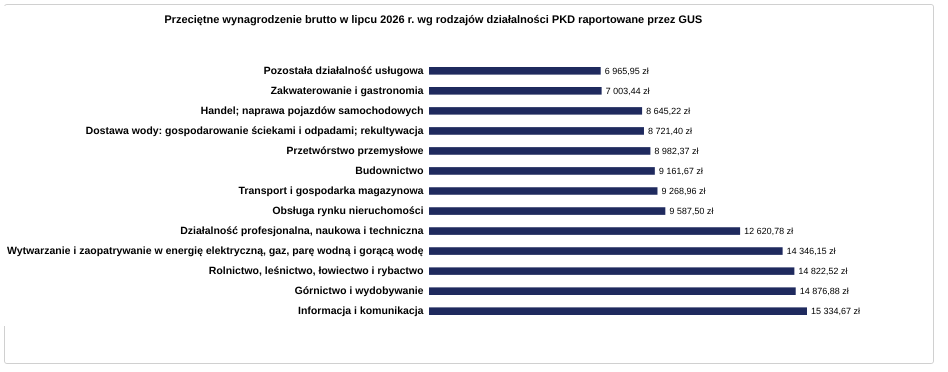  Describe the element at coordinates (433, 20) in the screenshot. I see `chart-title: Przeciętne wynagrodzenie brutto w lipcu 2026 r. wg rodzajów działalności PKD raportowane przez GUS` at that location.